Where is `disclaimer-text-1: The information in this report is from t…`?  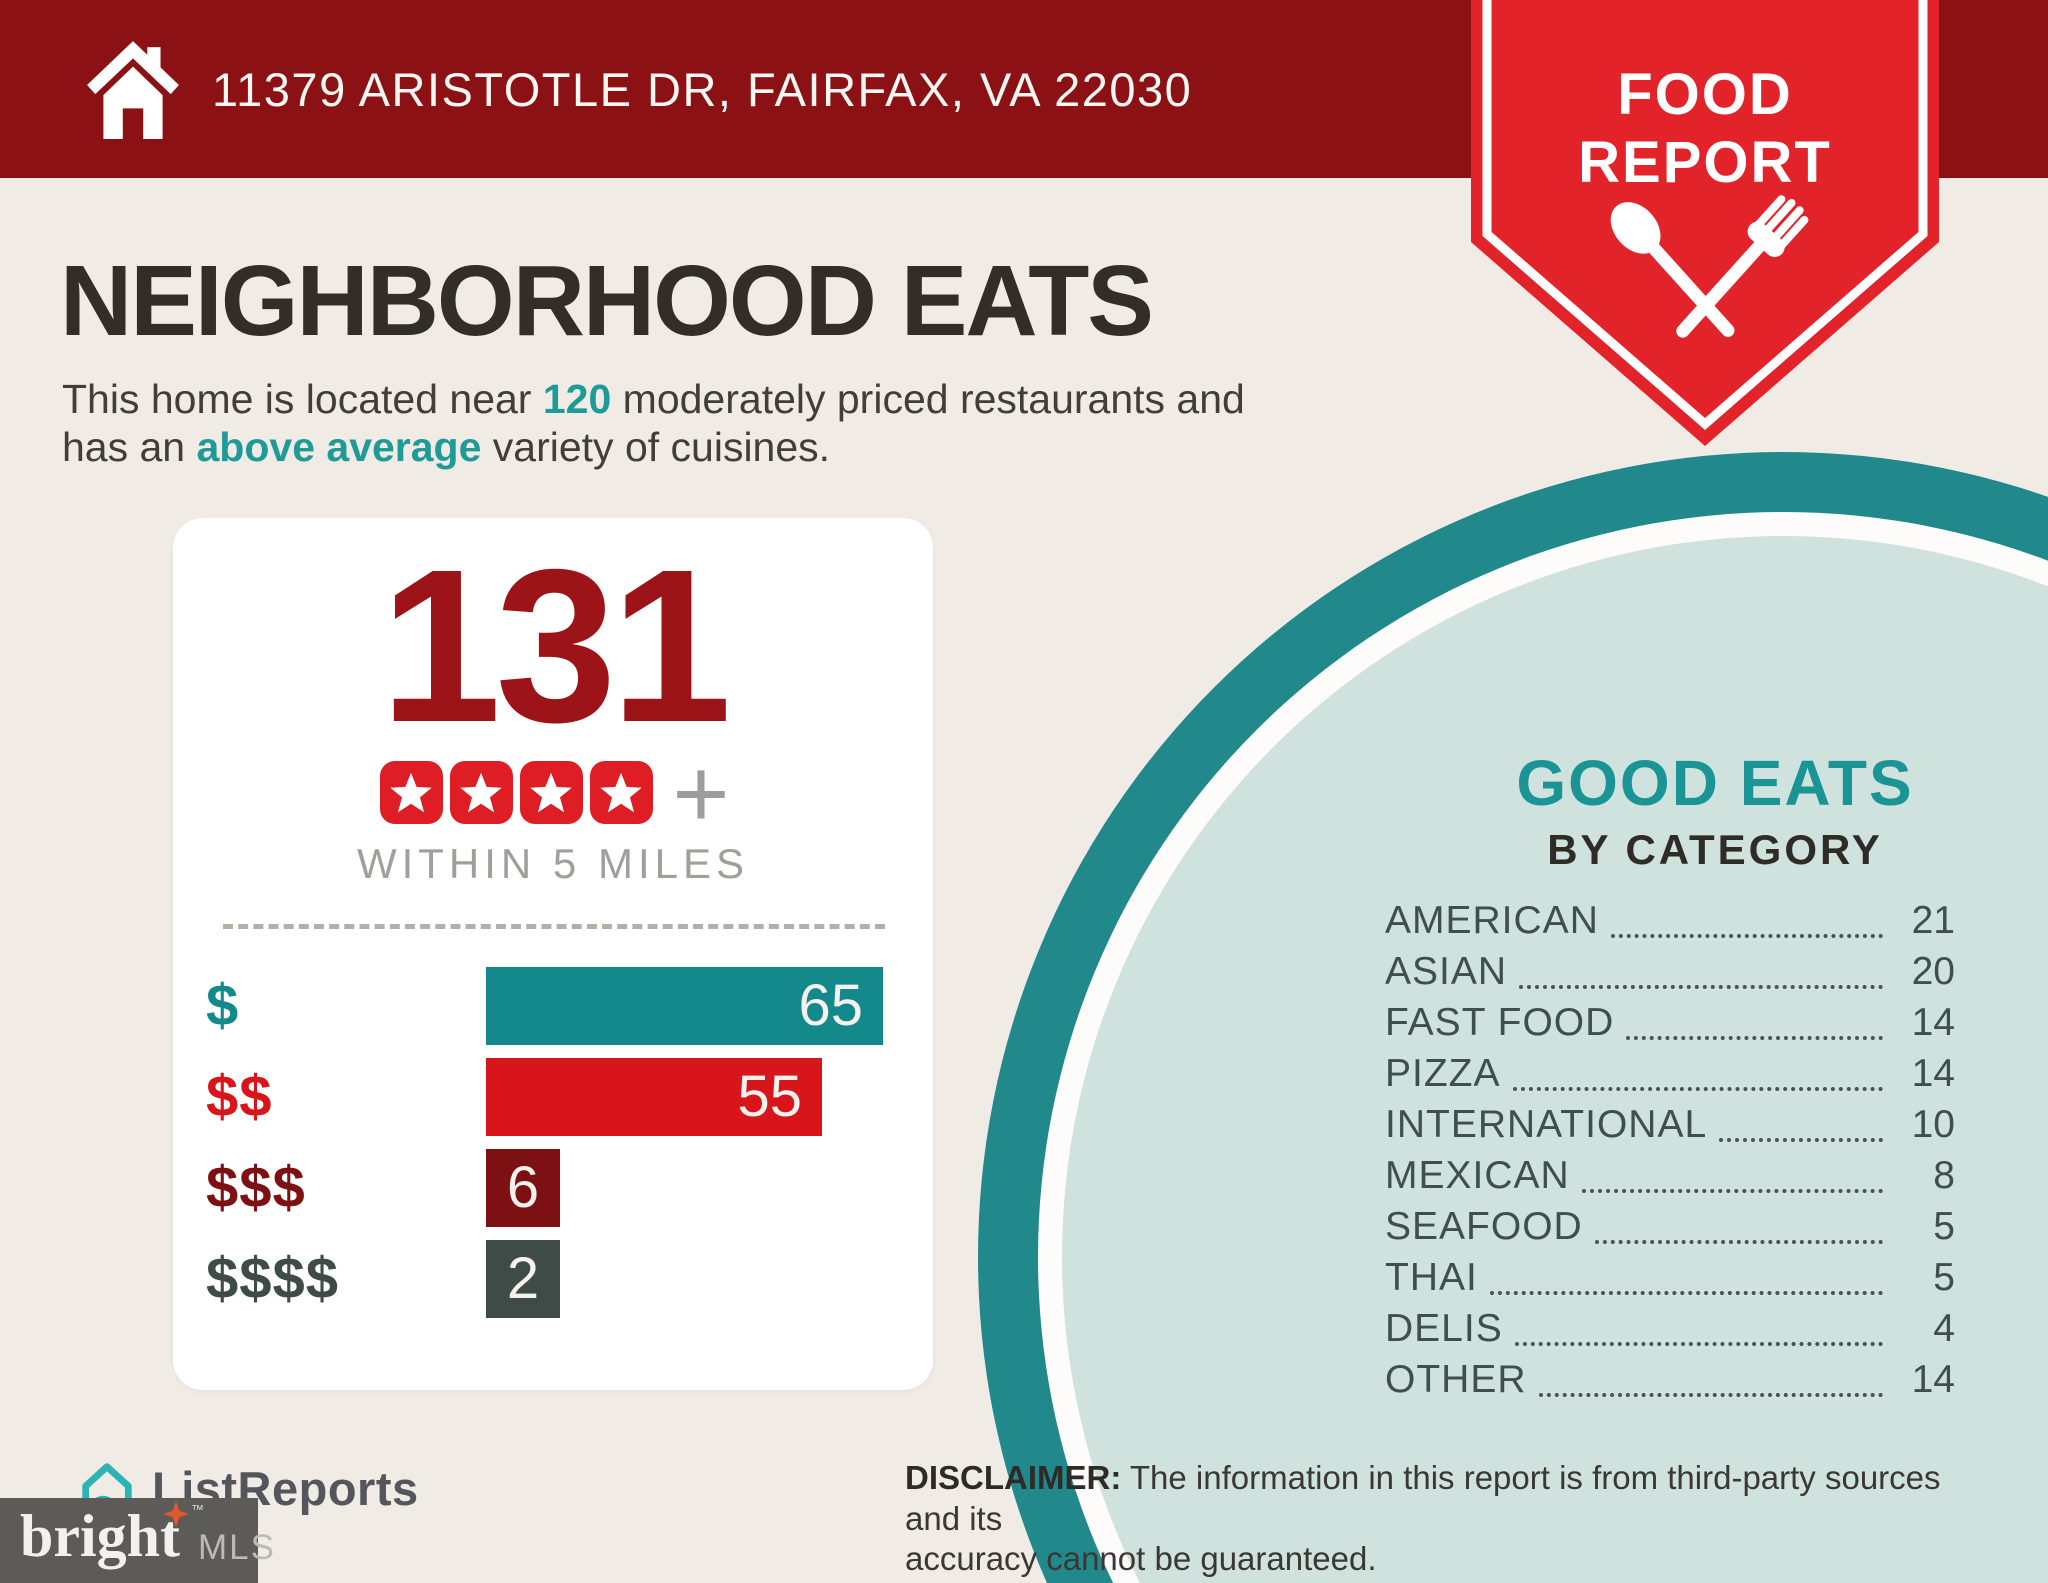 disclaimer-text-1: The information in this report is from t… is located at coordinates (1423, 1498).